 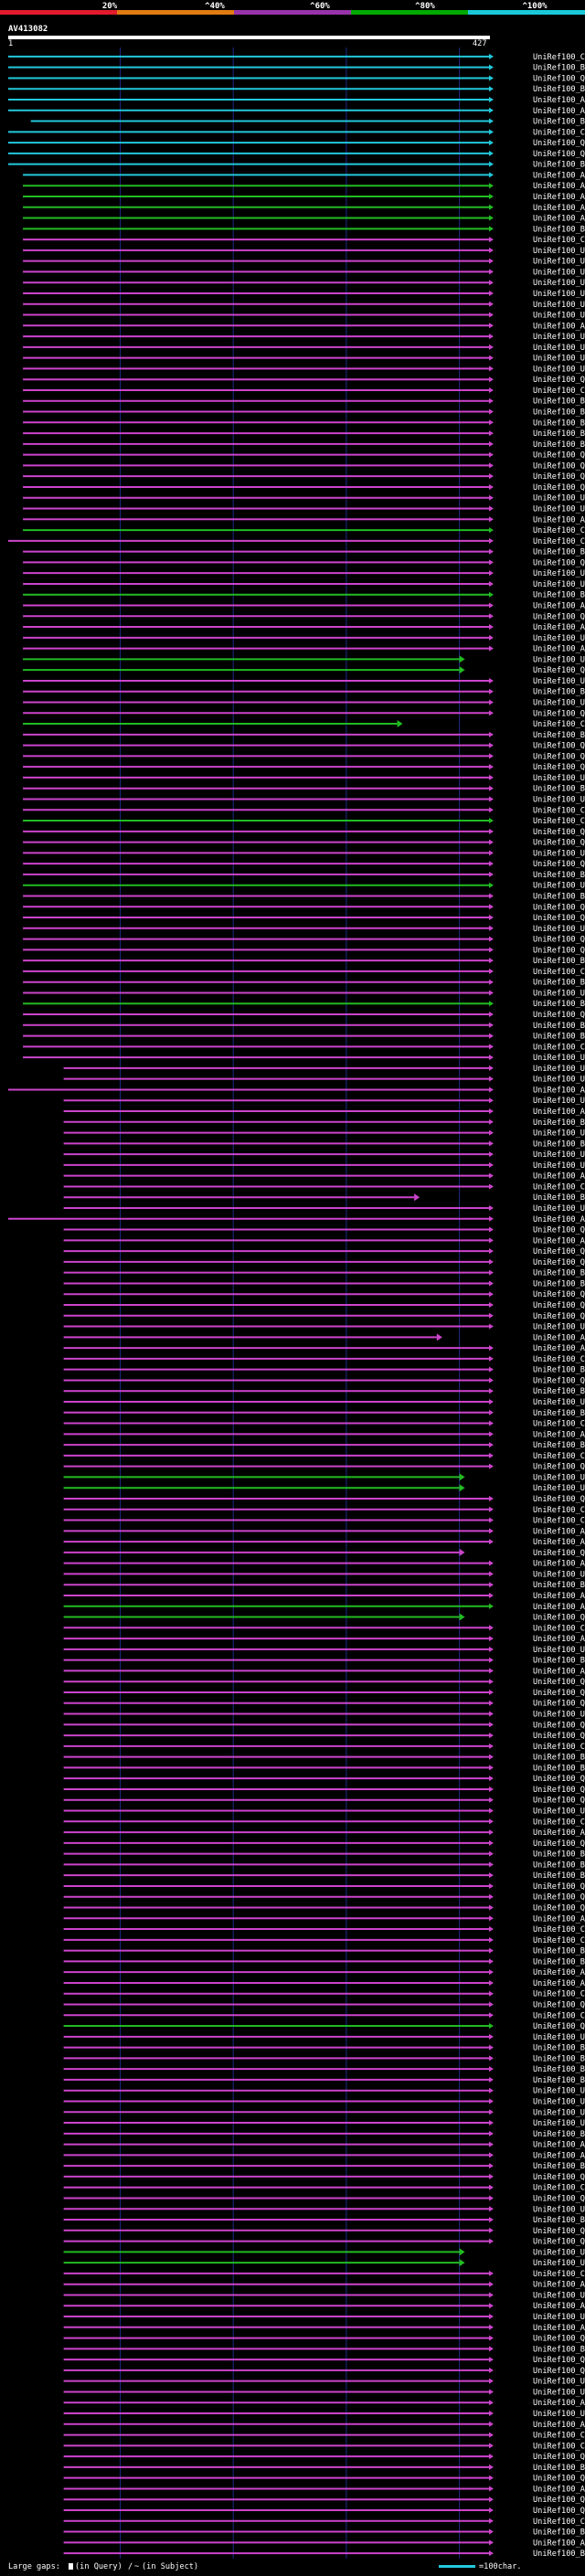 I want to click on hit-label: UniRef100_C5M6Q2, so click(x=559, y=1456).